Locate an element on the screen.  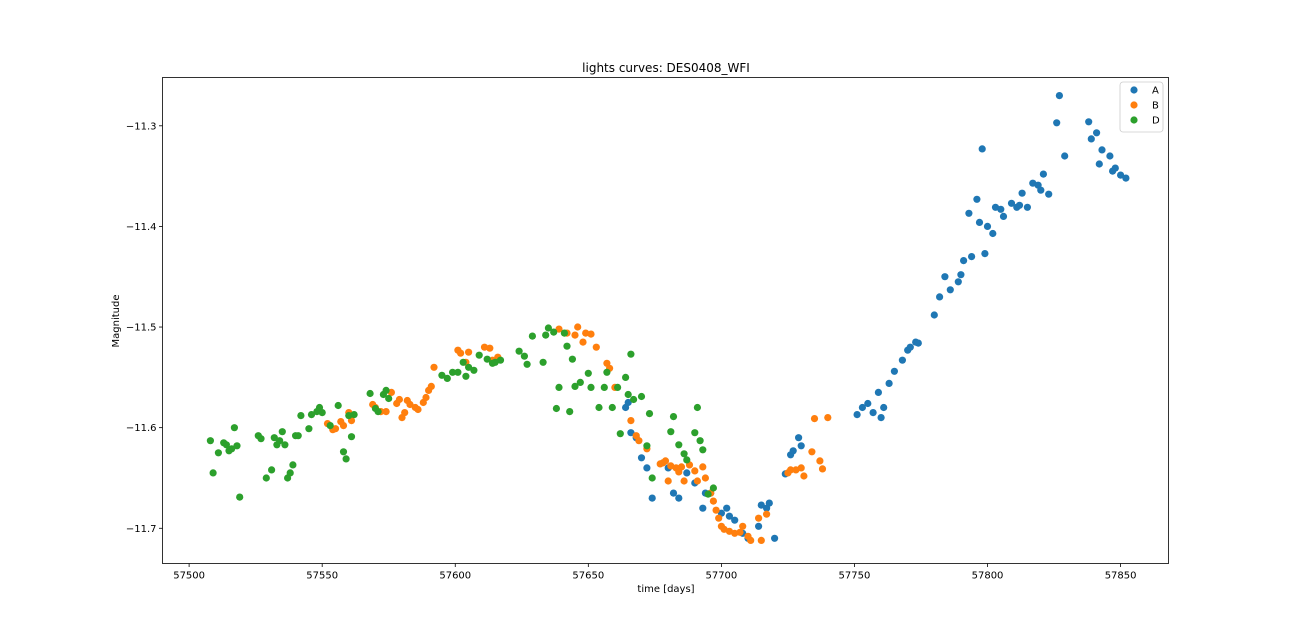
legend-marker-B is located at coordinates (1134, 105).